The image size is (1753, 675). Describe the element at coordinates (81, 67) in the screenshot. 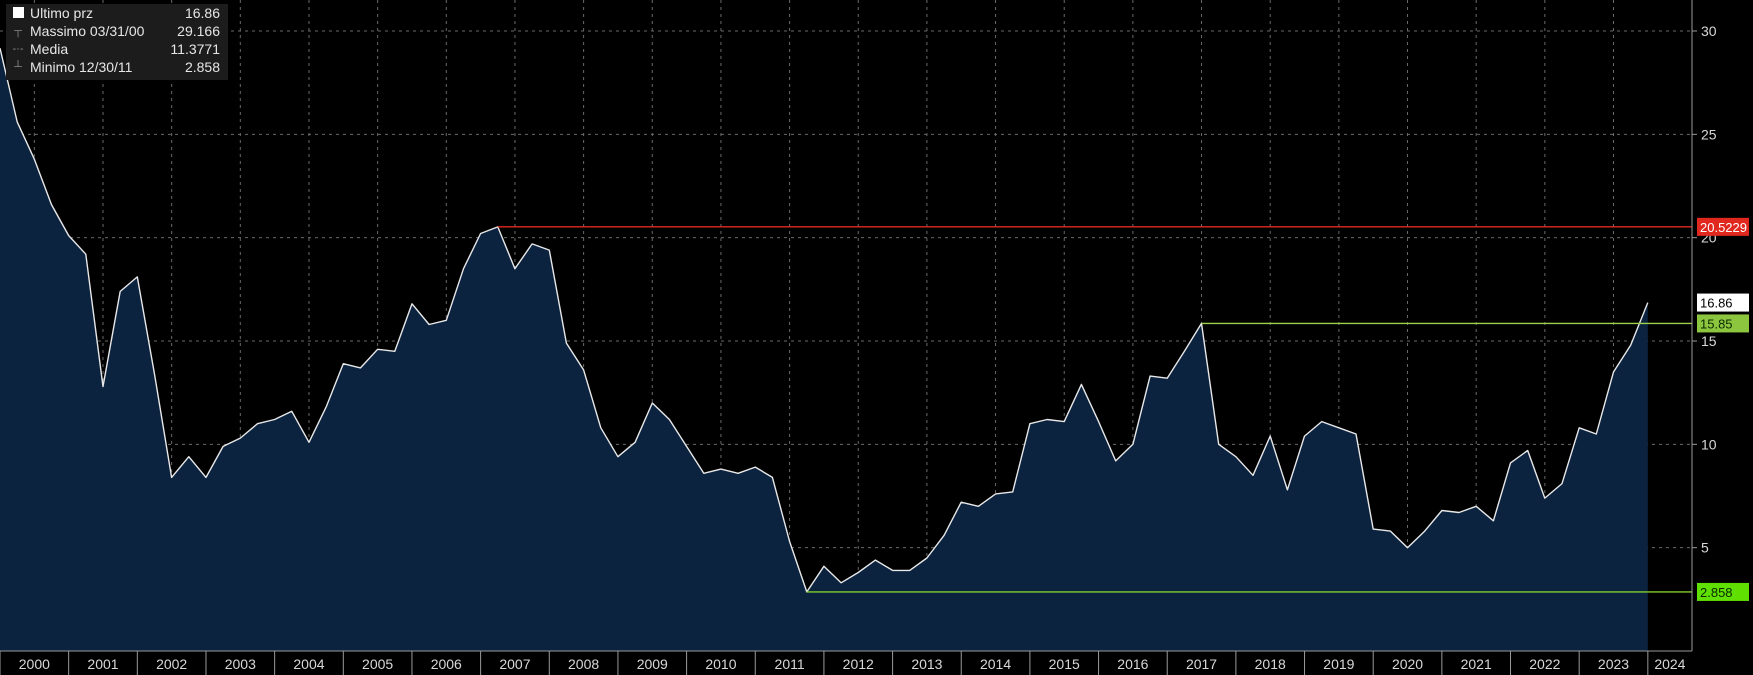

I see `legend-label: Minimo 12/30/11` at that location.